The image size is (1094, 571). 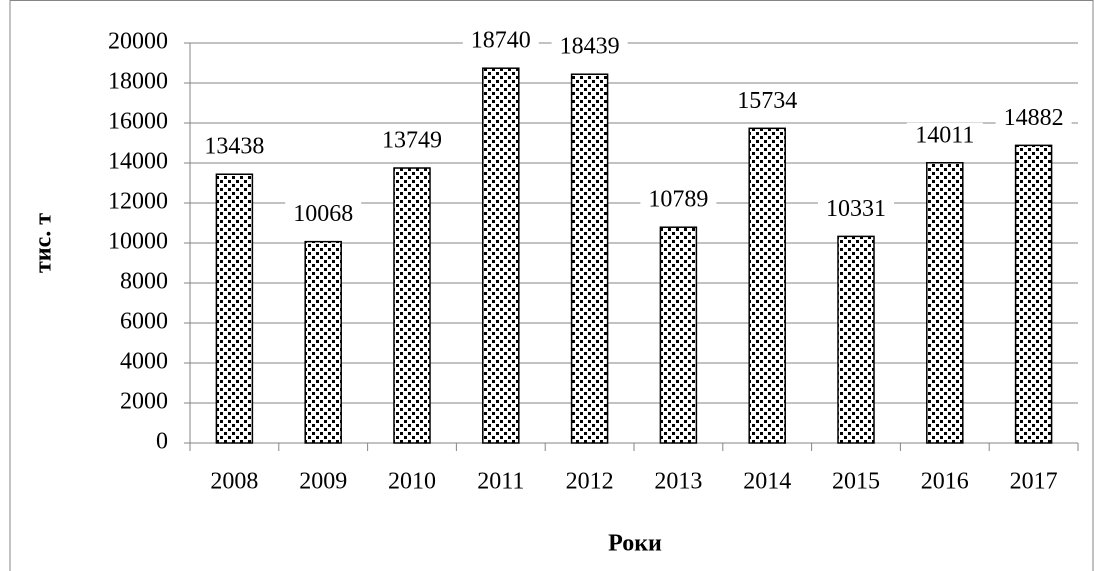 I want to click on value-label: 15734, so click(x=767, y=101).